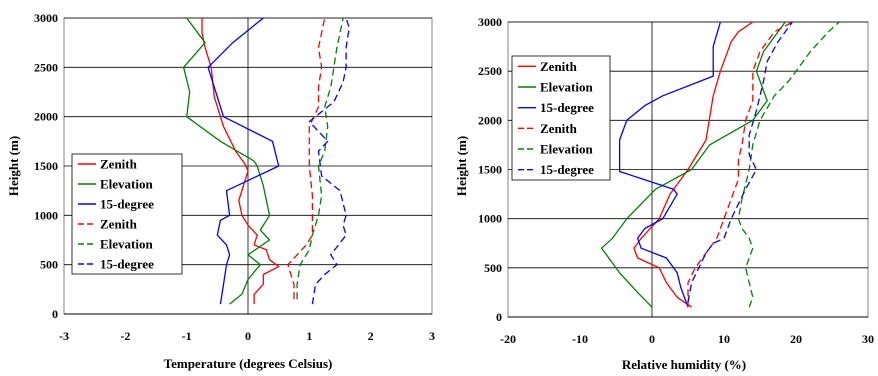  What do you see at coordinates (493, 268) in the screenshot?
I see `rh-y-tick-label: 500` at bounding box center [493, 268].